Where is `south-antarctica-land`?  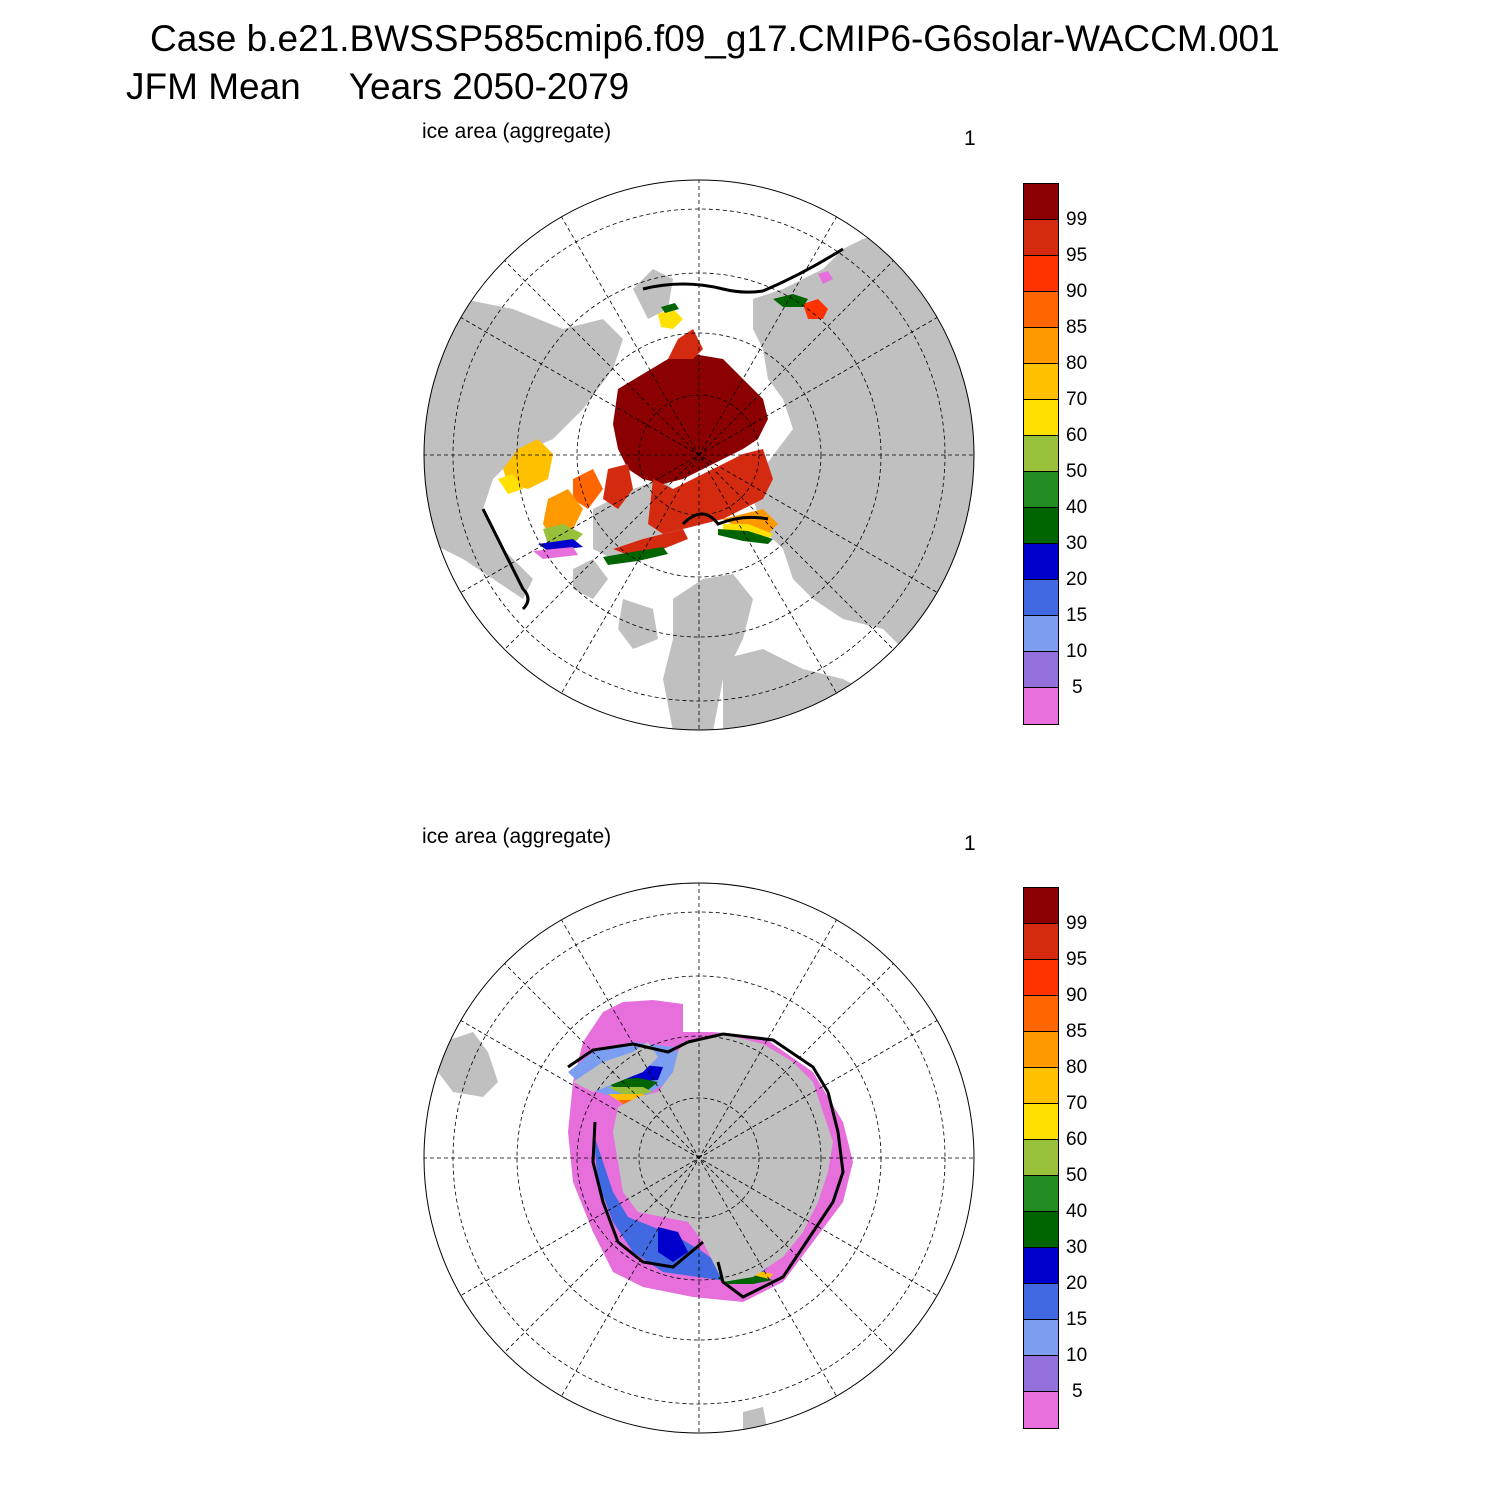 south-antarctica-land is located at coordinates (723, 1158).